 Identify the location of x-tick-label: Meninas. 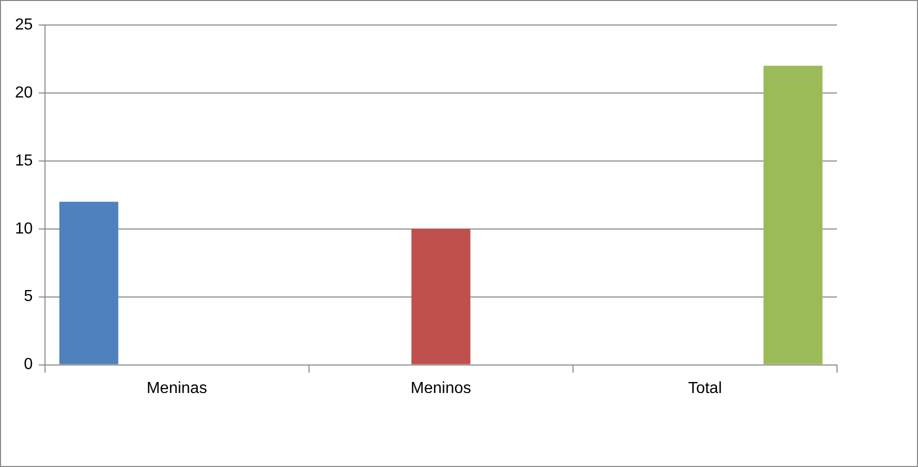
(177, 388).